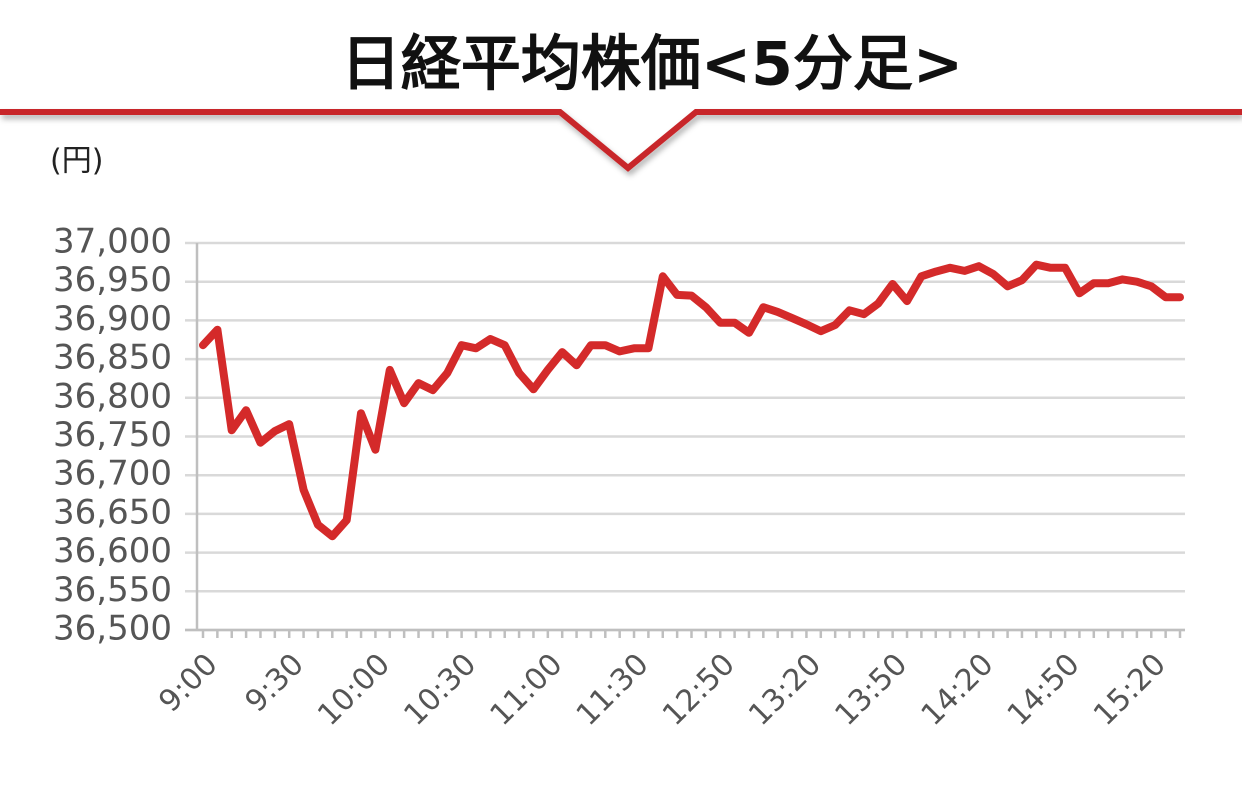 The image size is (1242, 787). What do you see at coordinates (613, 690) in the screenshot?
I see `x-tick-label: 11:30` at bounding box center [613, 690].